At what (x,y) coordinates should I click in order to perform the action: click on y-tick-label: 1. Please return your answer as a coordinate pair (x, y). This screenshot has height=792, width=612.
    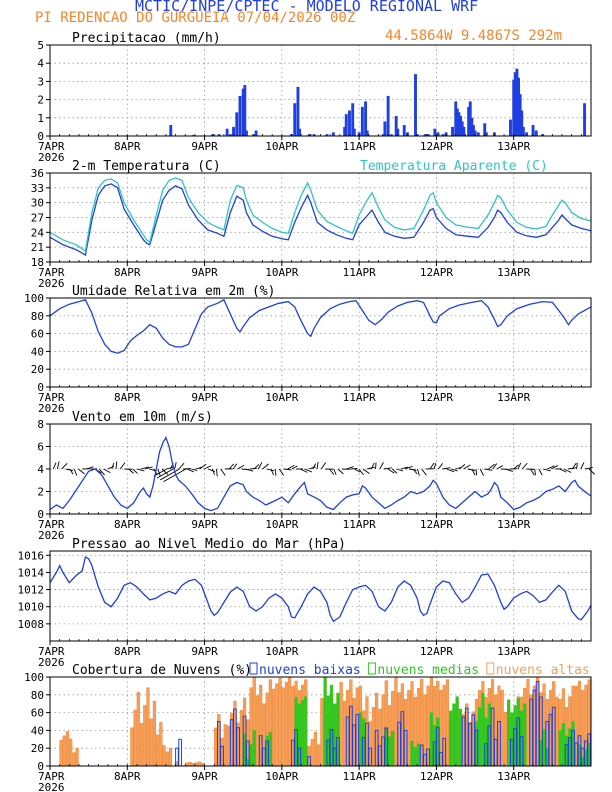
    Looking at the image, I should click on (40, 118).